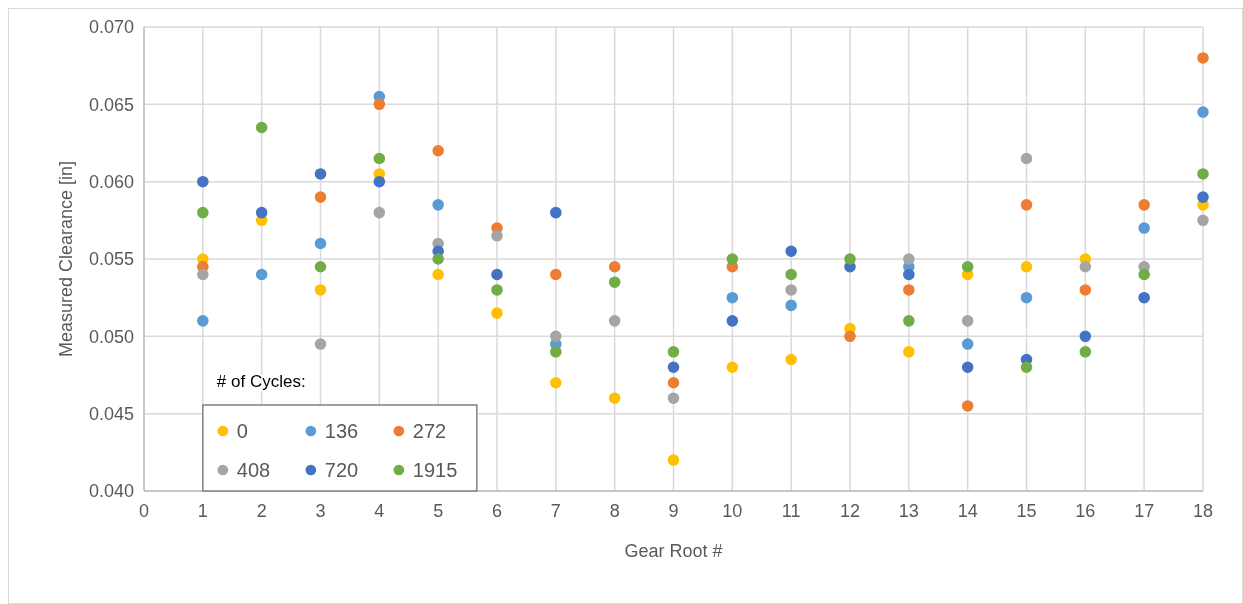 The height and width of the screenshot is (604, 1243). What do you see at coordinates (1144, 511) in the screenshot?
I see `x-tick-label: 17` at bounding box center [1144, 511].